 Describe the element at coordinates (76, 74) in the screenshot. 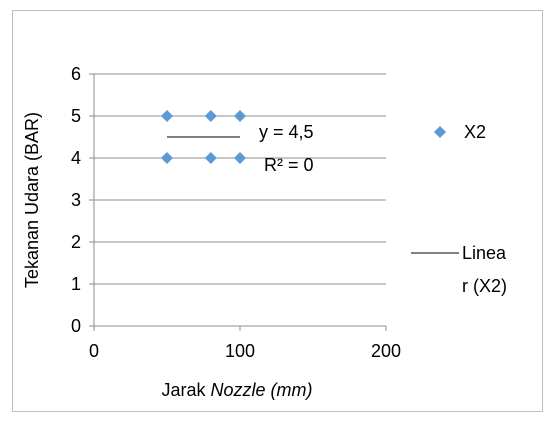

I see `y-tick-label-6: 6` at that location.